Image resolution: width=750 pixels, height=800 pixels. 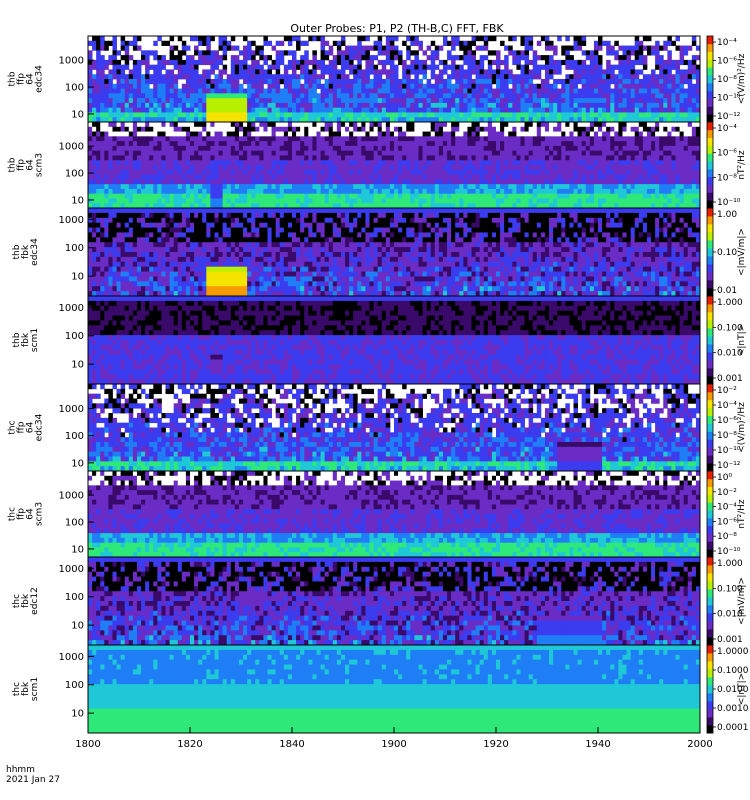 I want to click on colorbar-tick-label: 10⁰, so click(x=724, y=478).